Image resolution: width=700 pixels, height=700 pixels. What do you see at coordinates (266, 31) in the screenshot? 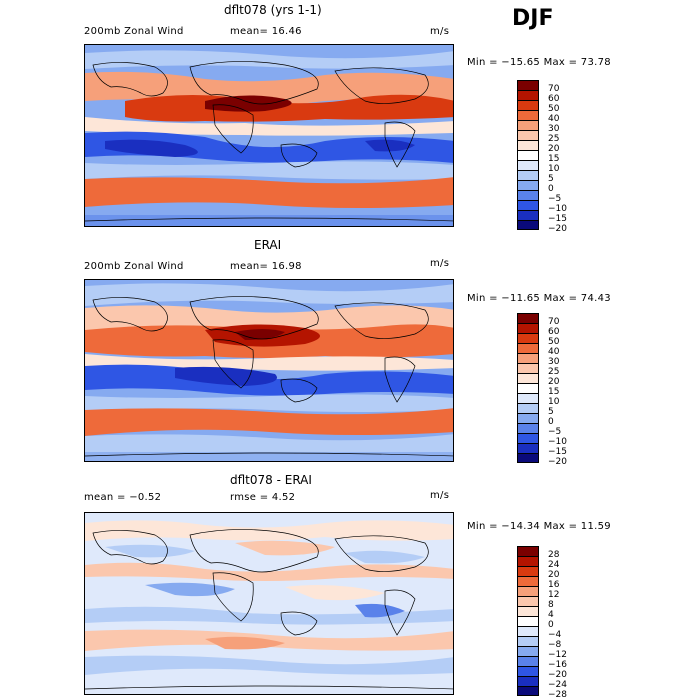
I see `panel1-mean-label: mean= 16.46` at bounding box center [266, 31].